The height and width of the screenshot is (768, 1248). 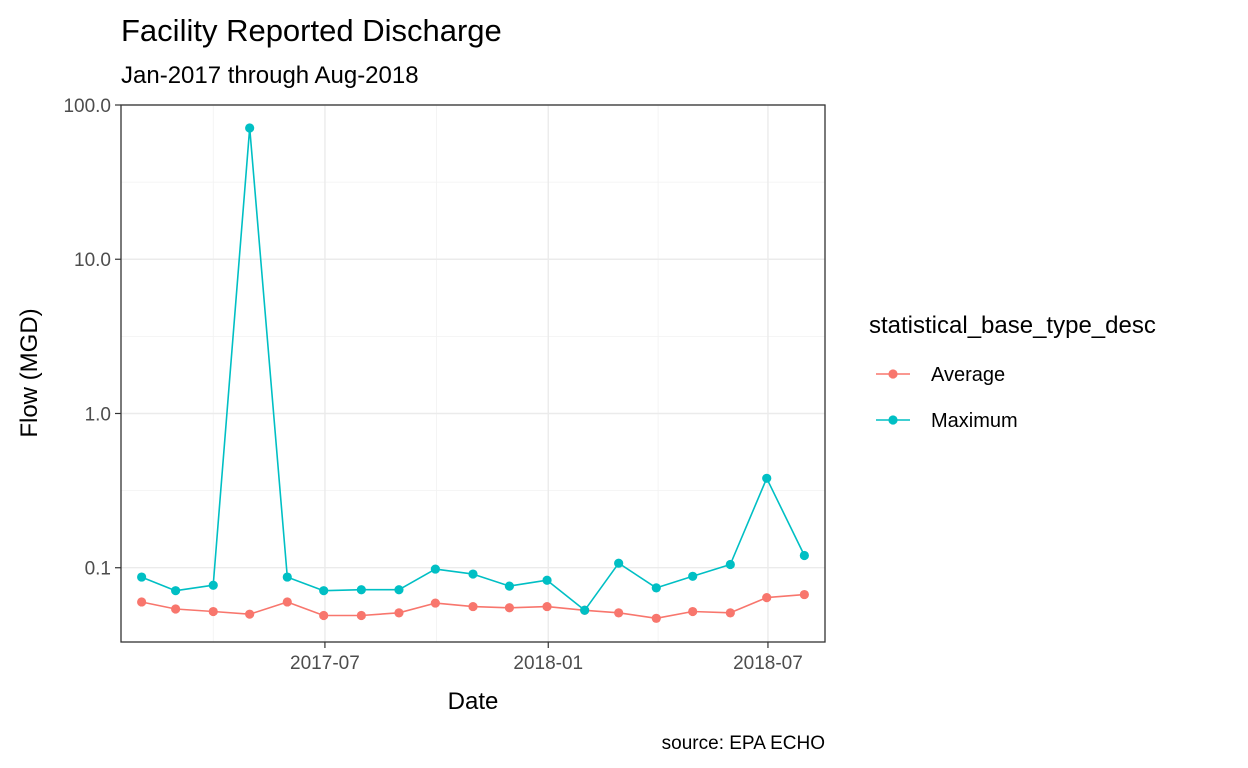 I want to click on y-tick-label: 0.1, so click(x=98, y=569).